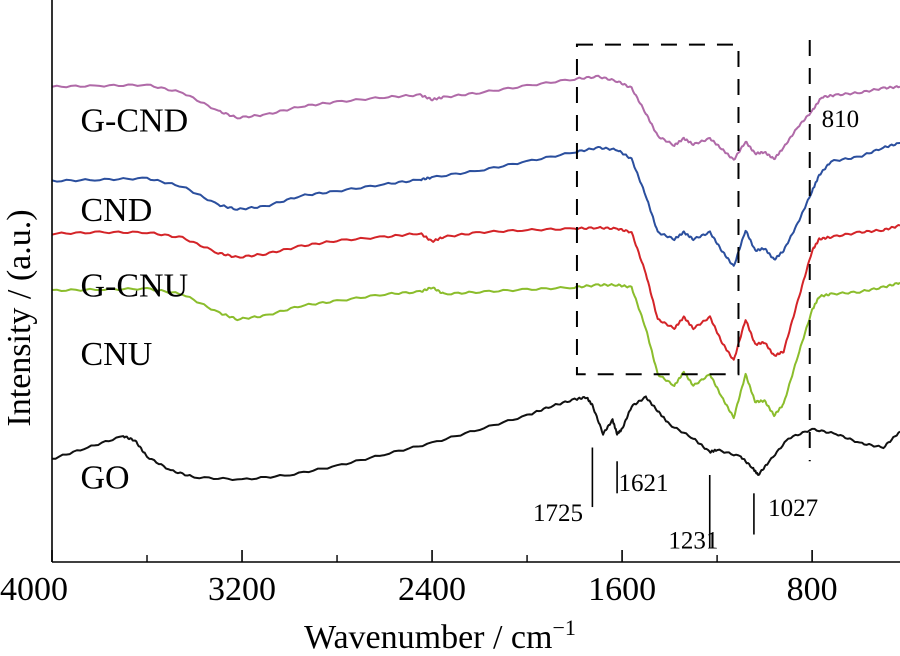 Image resolution: width=900 pixels, height=656 pixels. What do you see at coordinates (135, 121) in the screenshot?
I see `series-label-g-cnd: G-CND` at bounding box center [135, 121].